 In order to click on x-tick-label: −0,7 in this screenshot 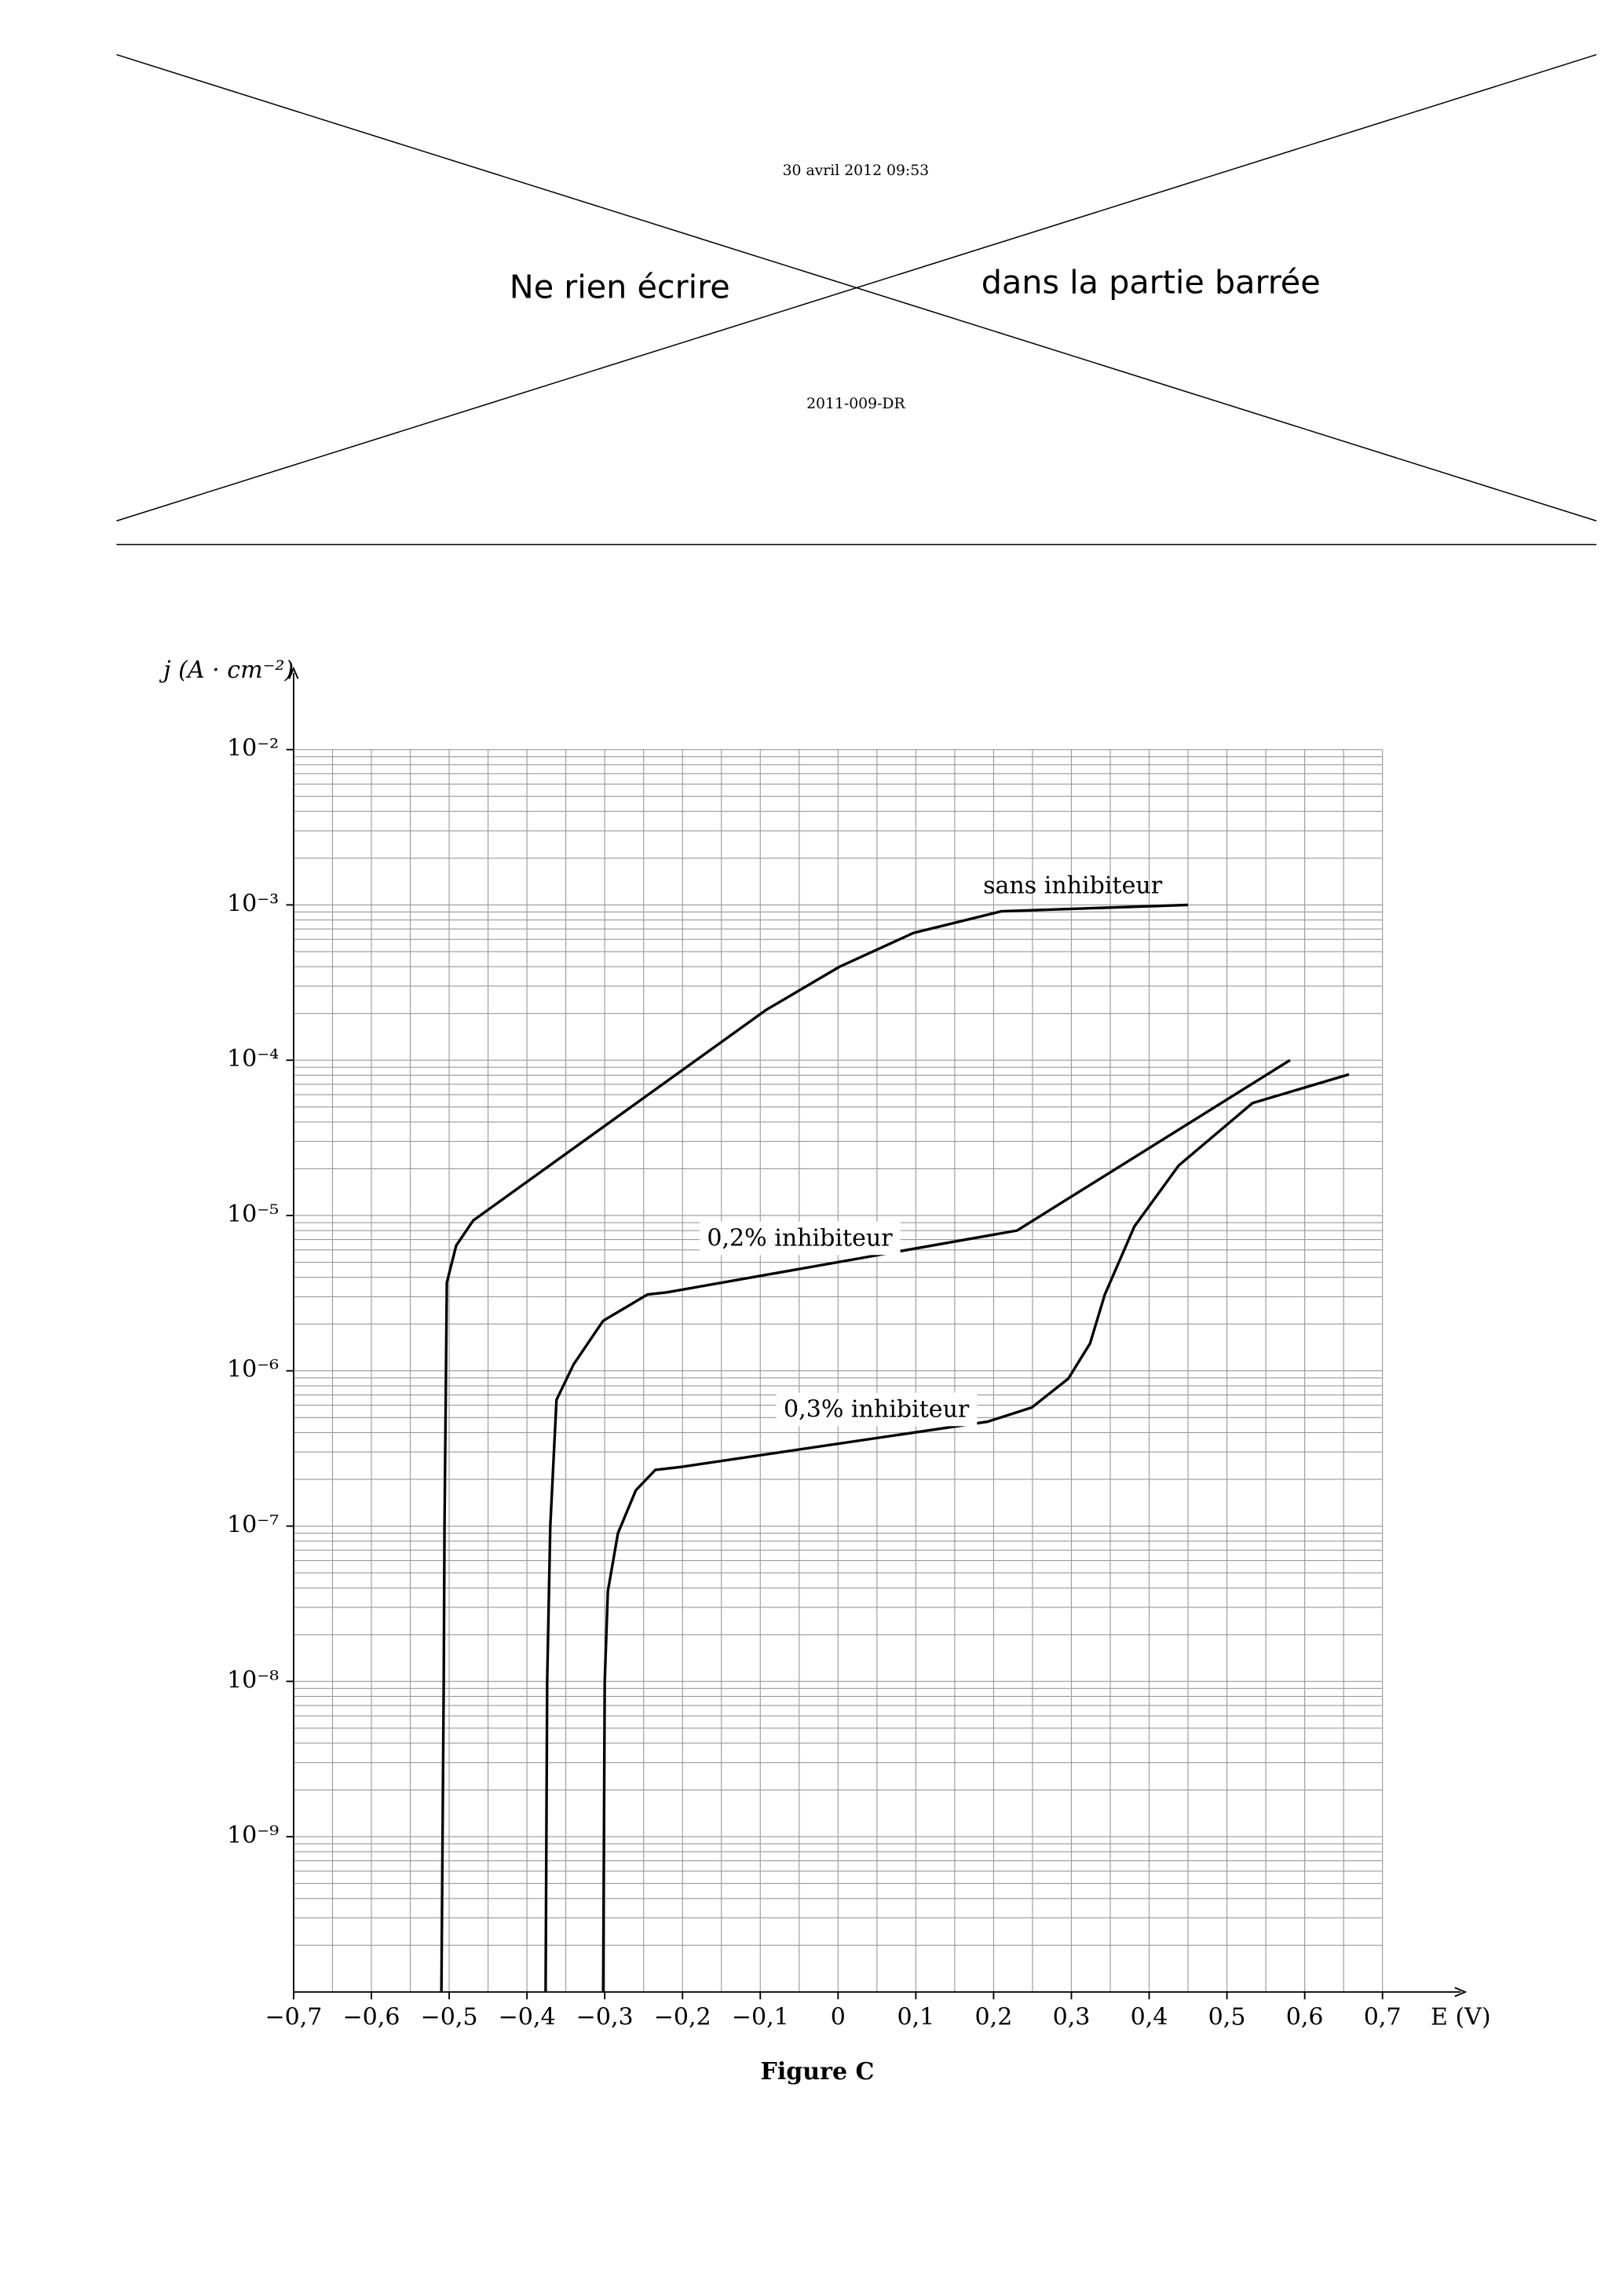, I will do `click(293, 2017)`.